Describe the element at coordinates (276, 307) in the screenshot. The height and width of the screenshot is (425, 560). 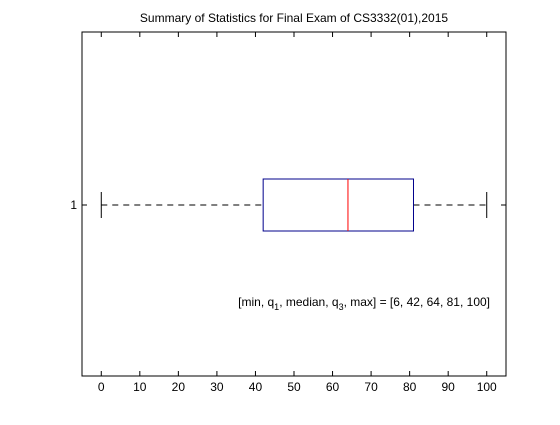
I see `annotation-sub-1: 1` at that location.